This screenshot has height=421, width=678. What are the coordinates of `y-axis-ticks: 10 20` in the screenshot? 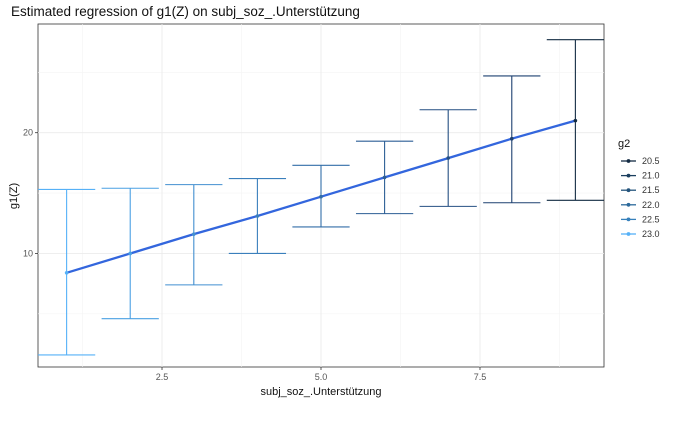 It's located at (30, 193).